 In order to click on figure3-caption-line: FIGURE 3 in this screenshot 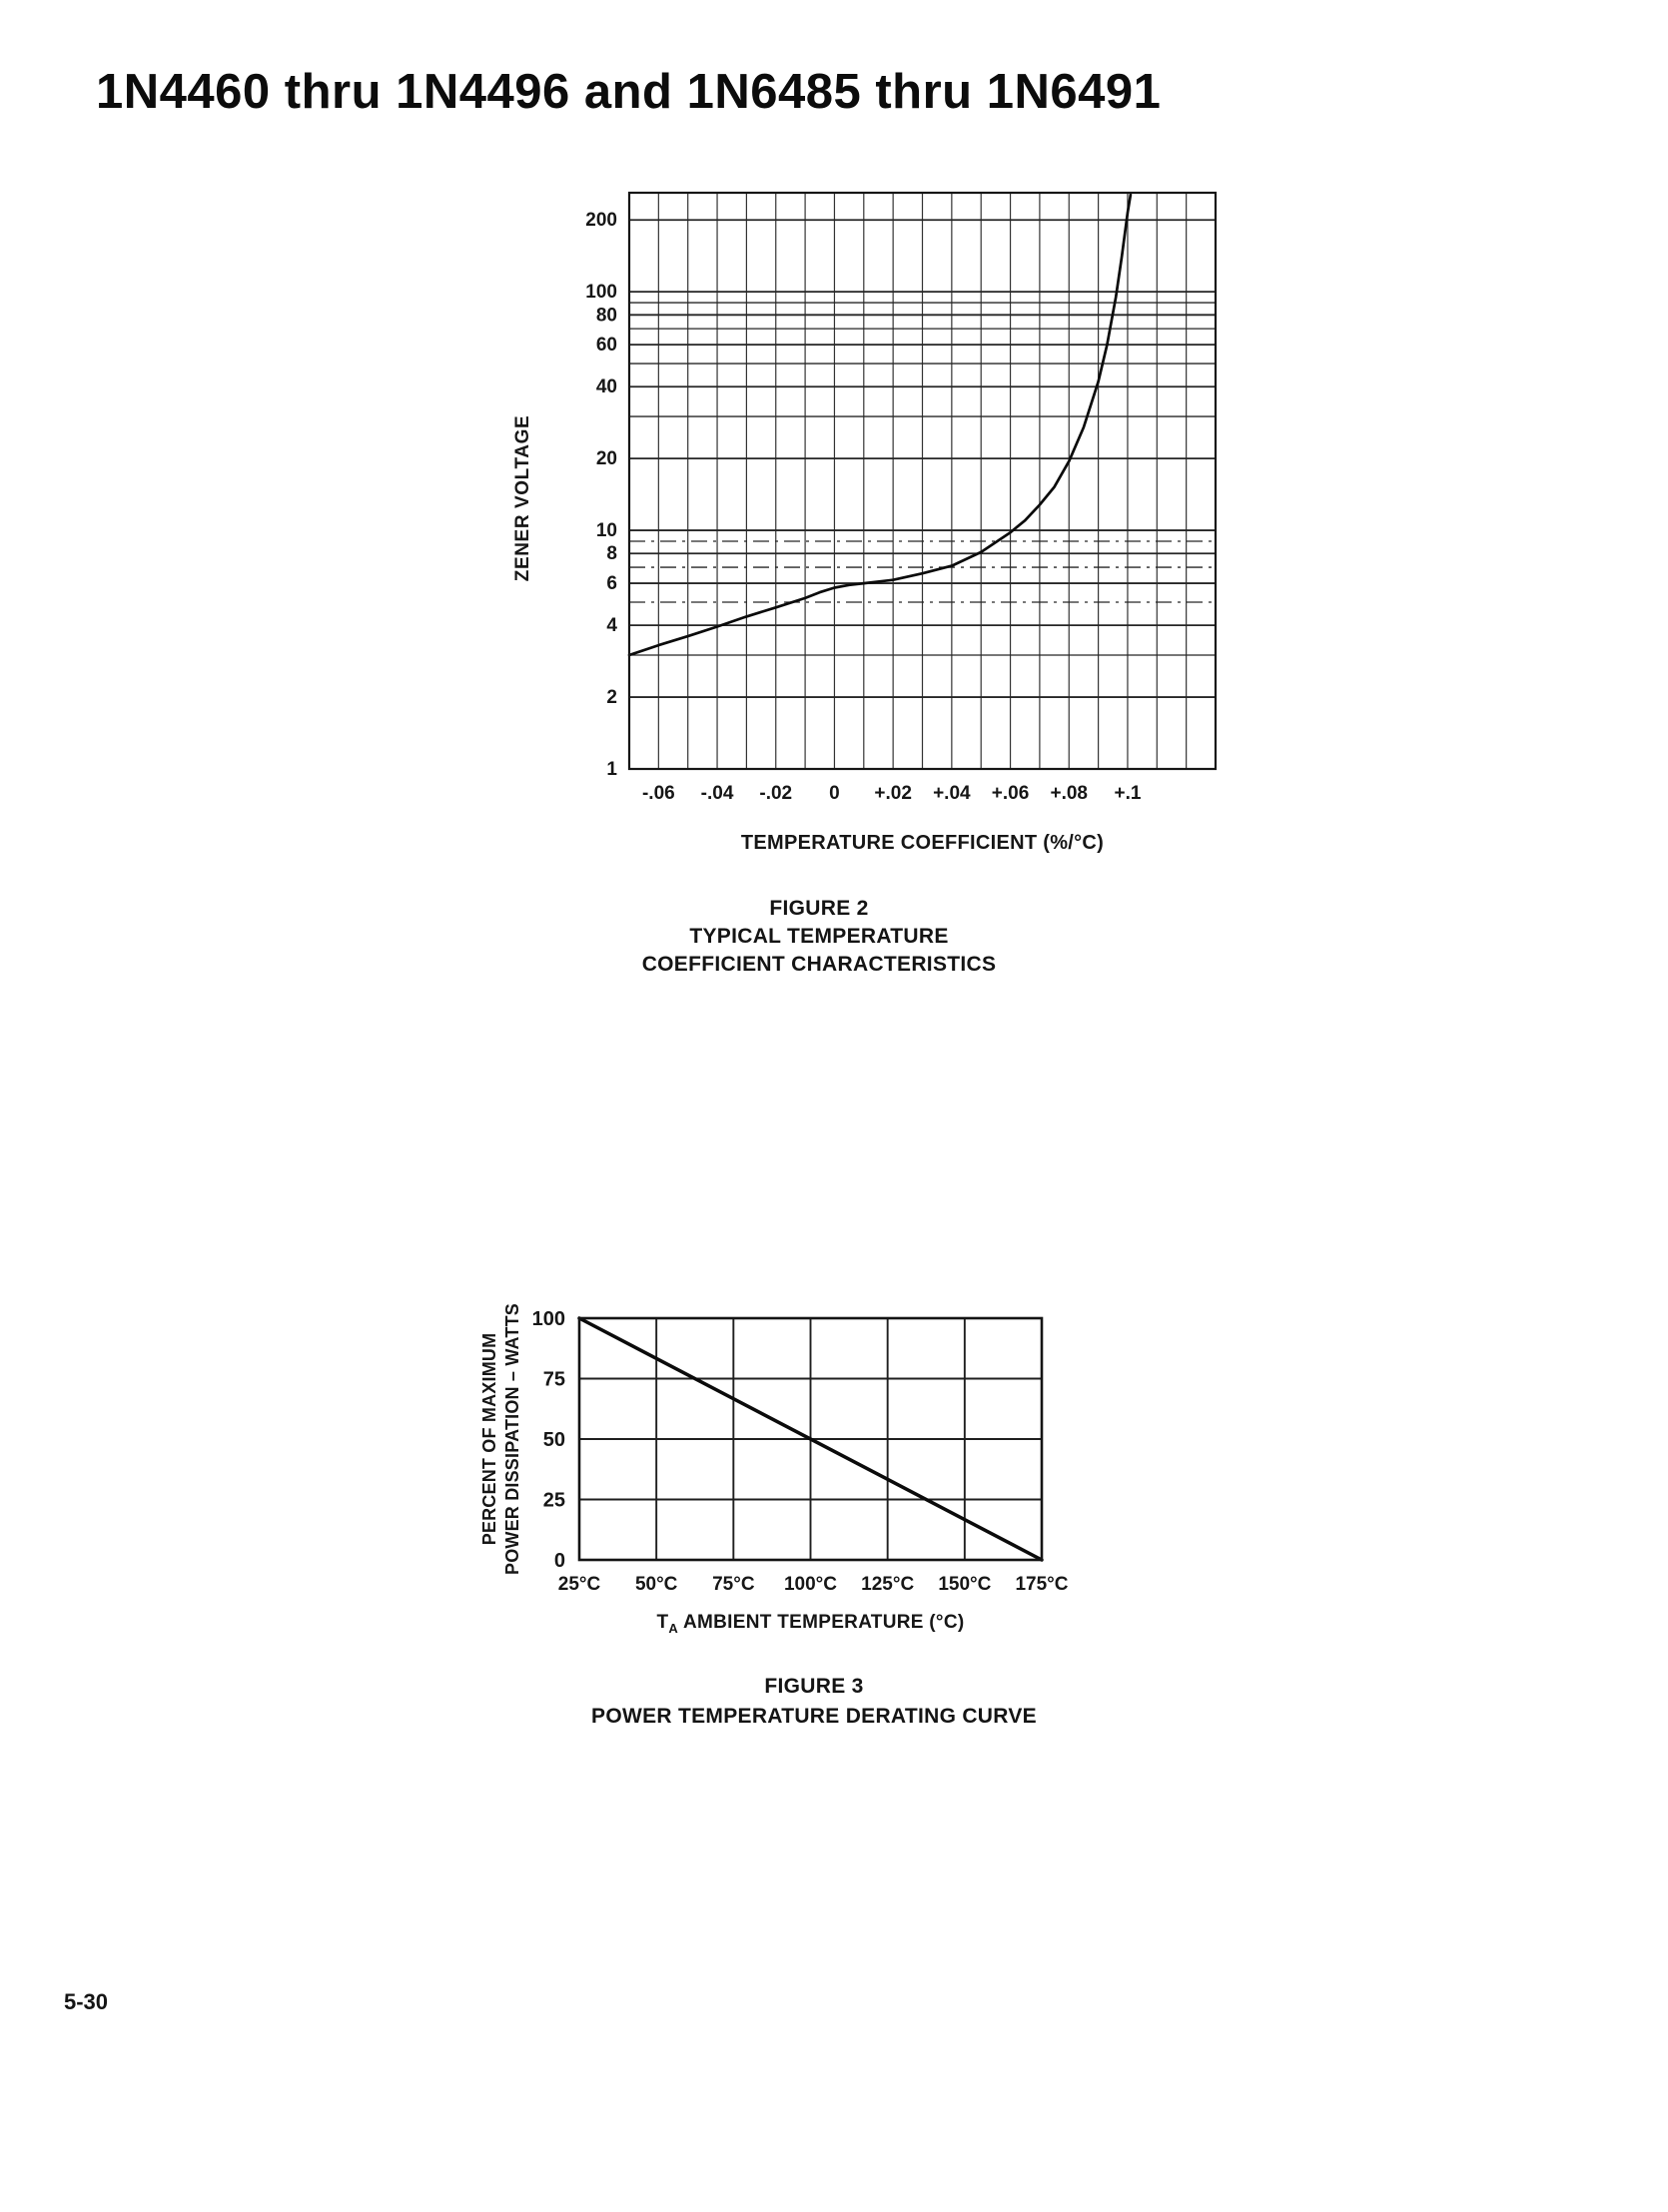, I will do `click(814, 1686)`.